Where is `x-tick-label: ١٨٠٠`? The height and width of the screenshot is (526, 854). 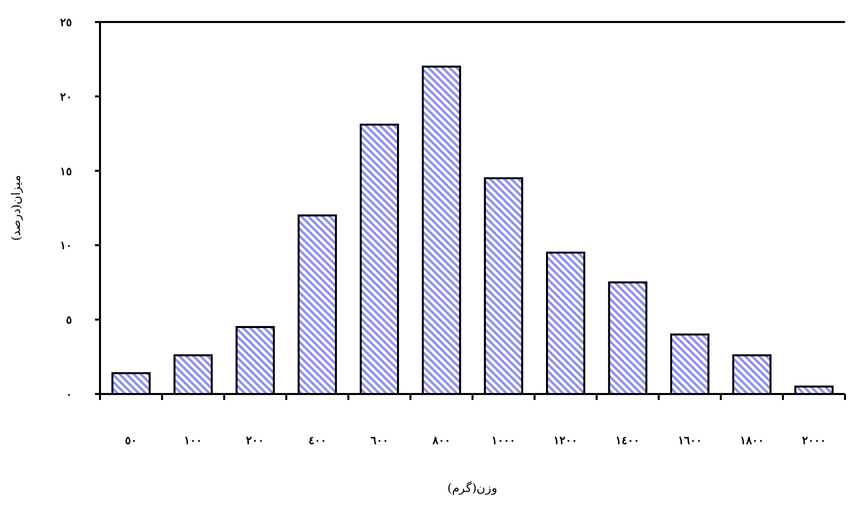
x-tick-label: ١٨٠٠ is located at coordinates (752, 440).